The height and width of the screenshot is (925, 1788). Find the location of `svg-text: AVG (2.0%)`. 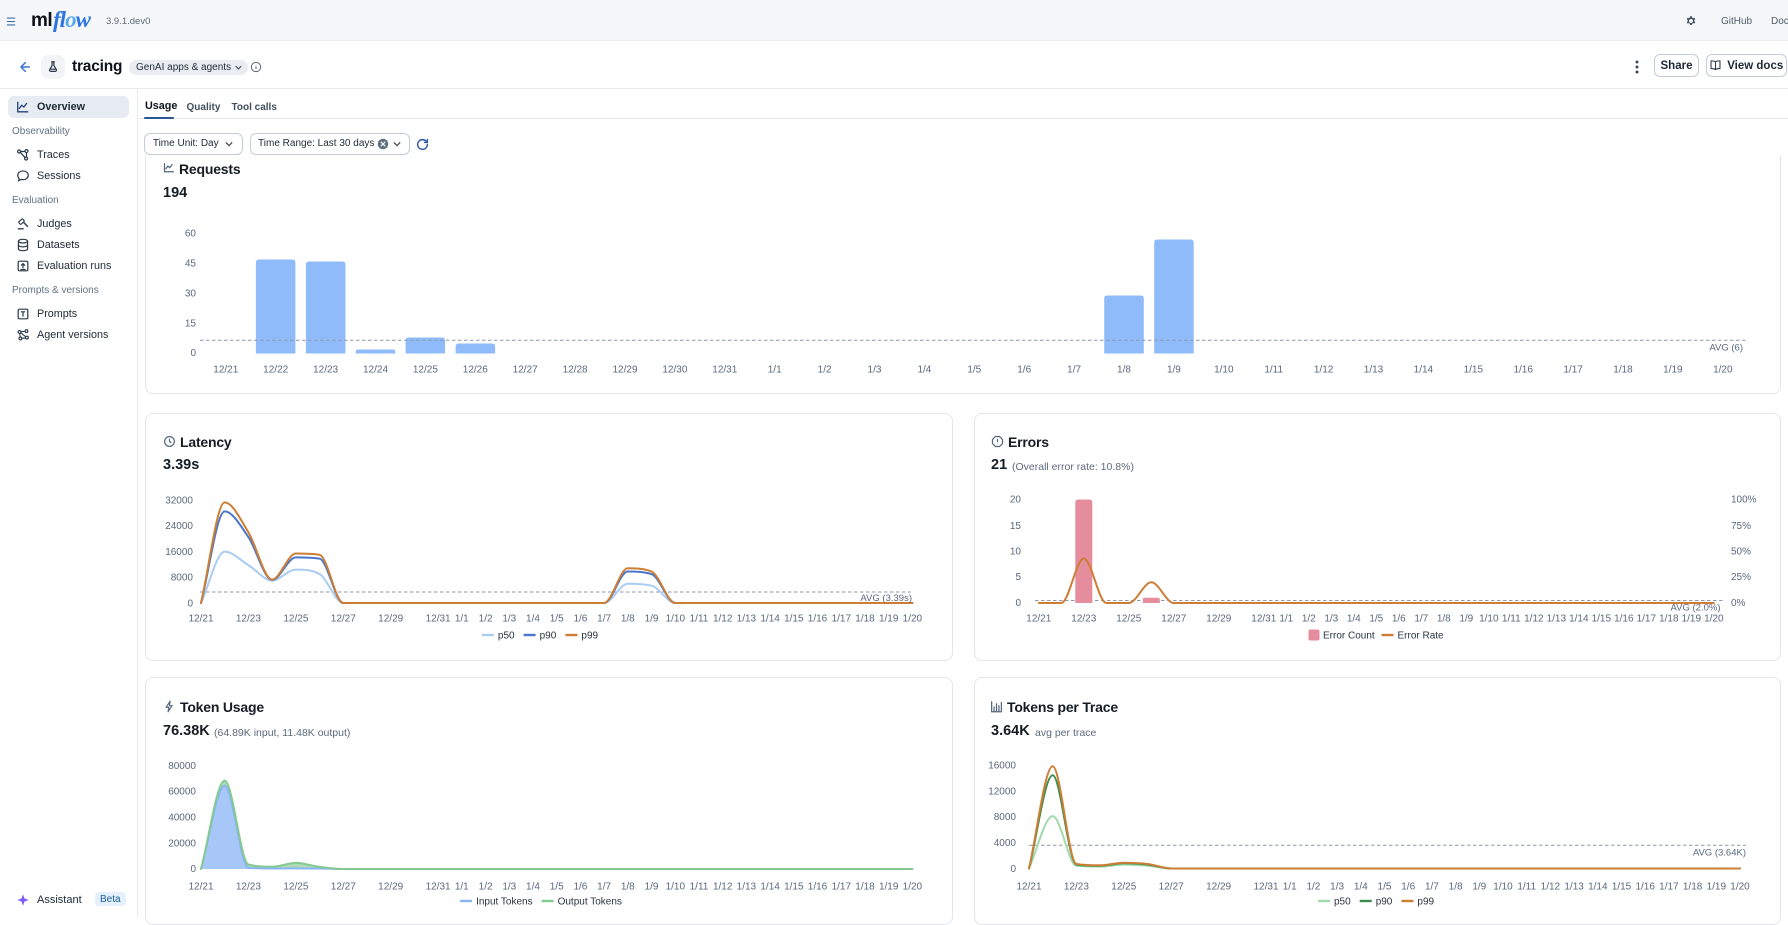

svg-text: AVG (2.0%) is located at coordinates (1696, 608).